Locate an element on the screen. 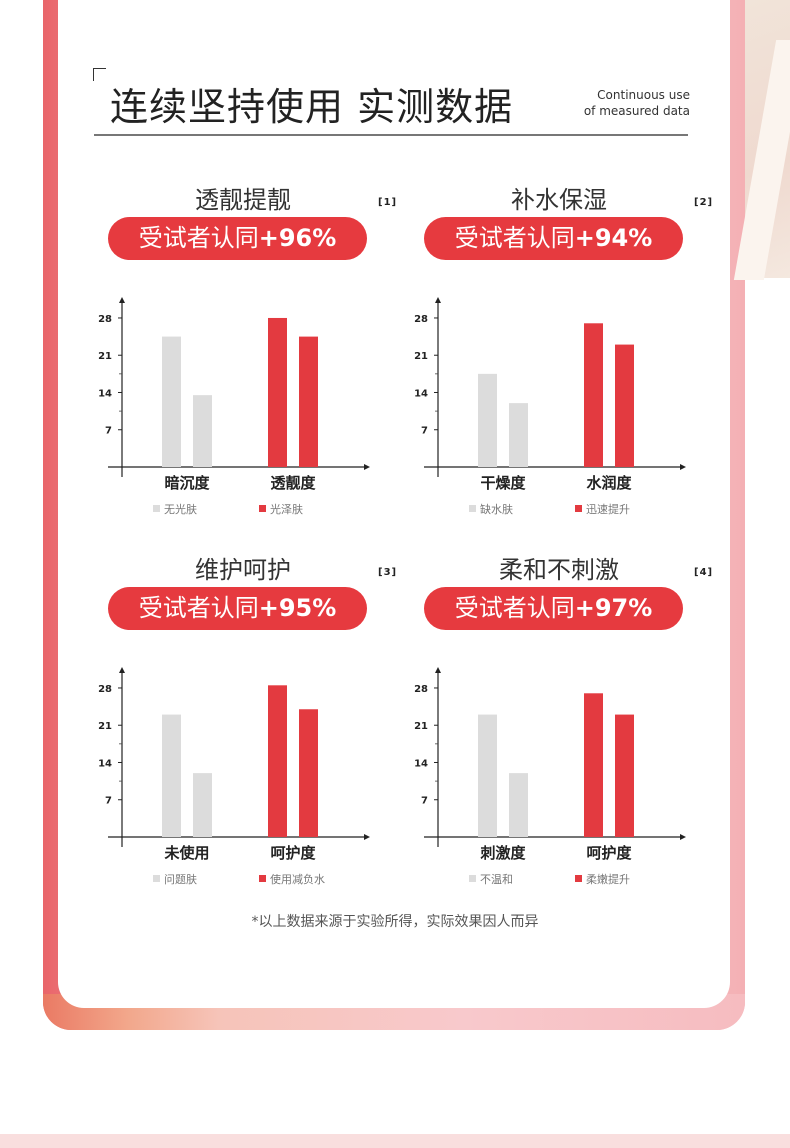  english-subtitle-line1: Continuous use is located at coordinates (643, 95).